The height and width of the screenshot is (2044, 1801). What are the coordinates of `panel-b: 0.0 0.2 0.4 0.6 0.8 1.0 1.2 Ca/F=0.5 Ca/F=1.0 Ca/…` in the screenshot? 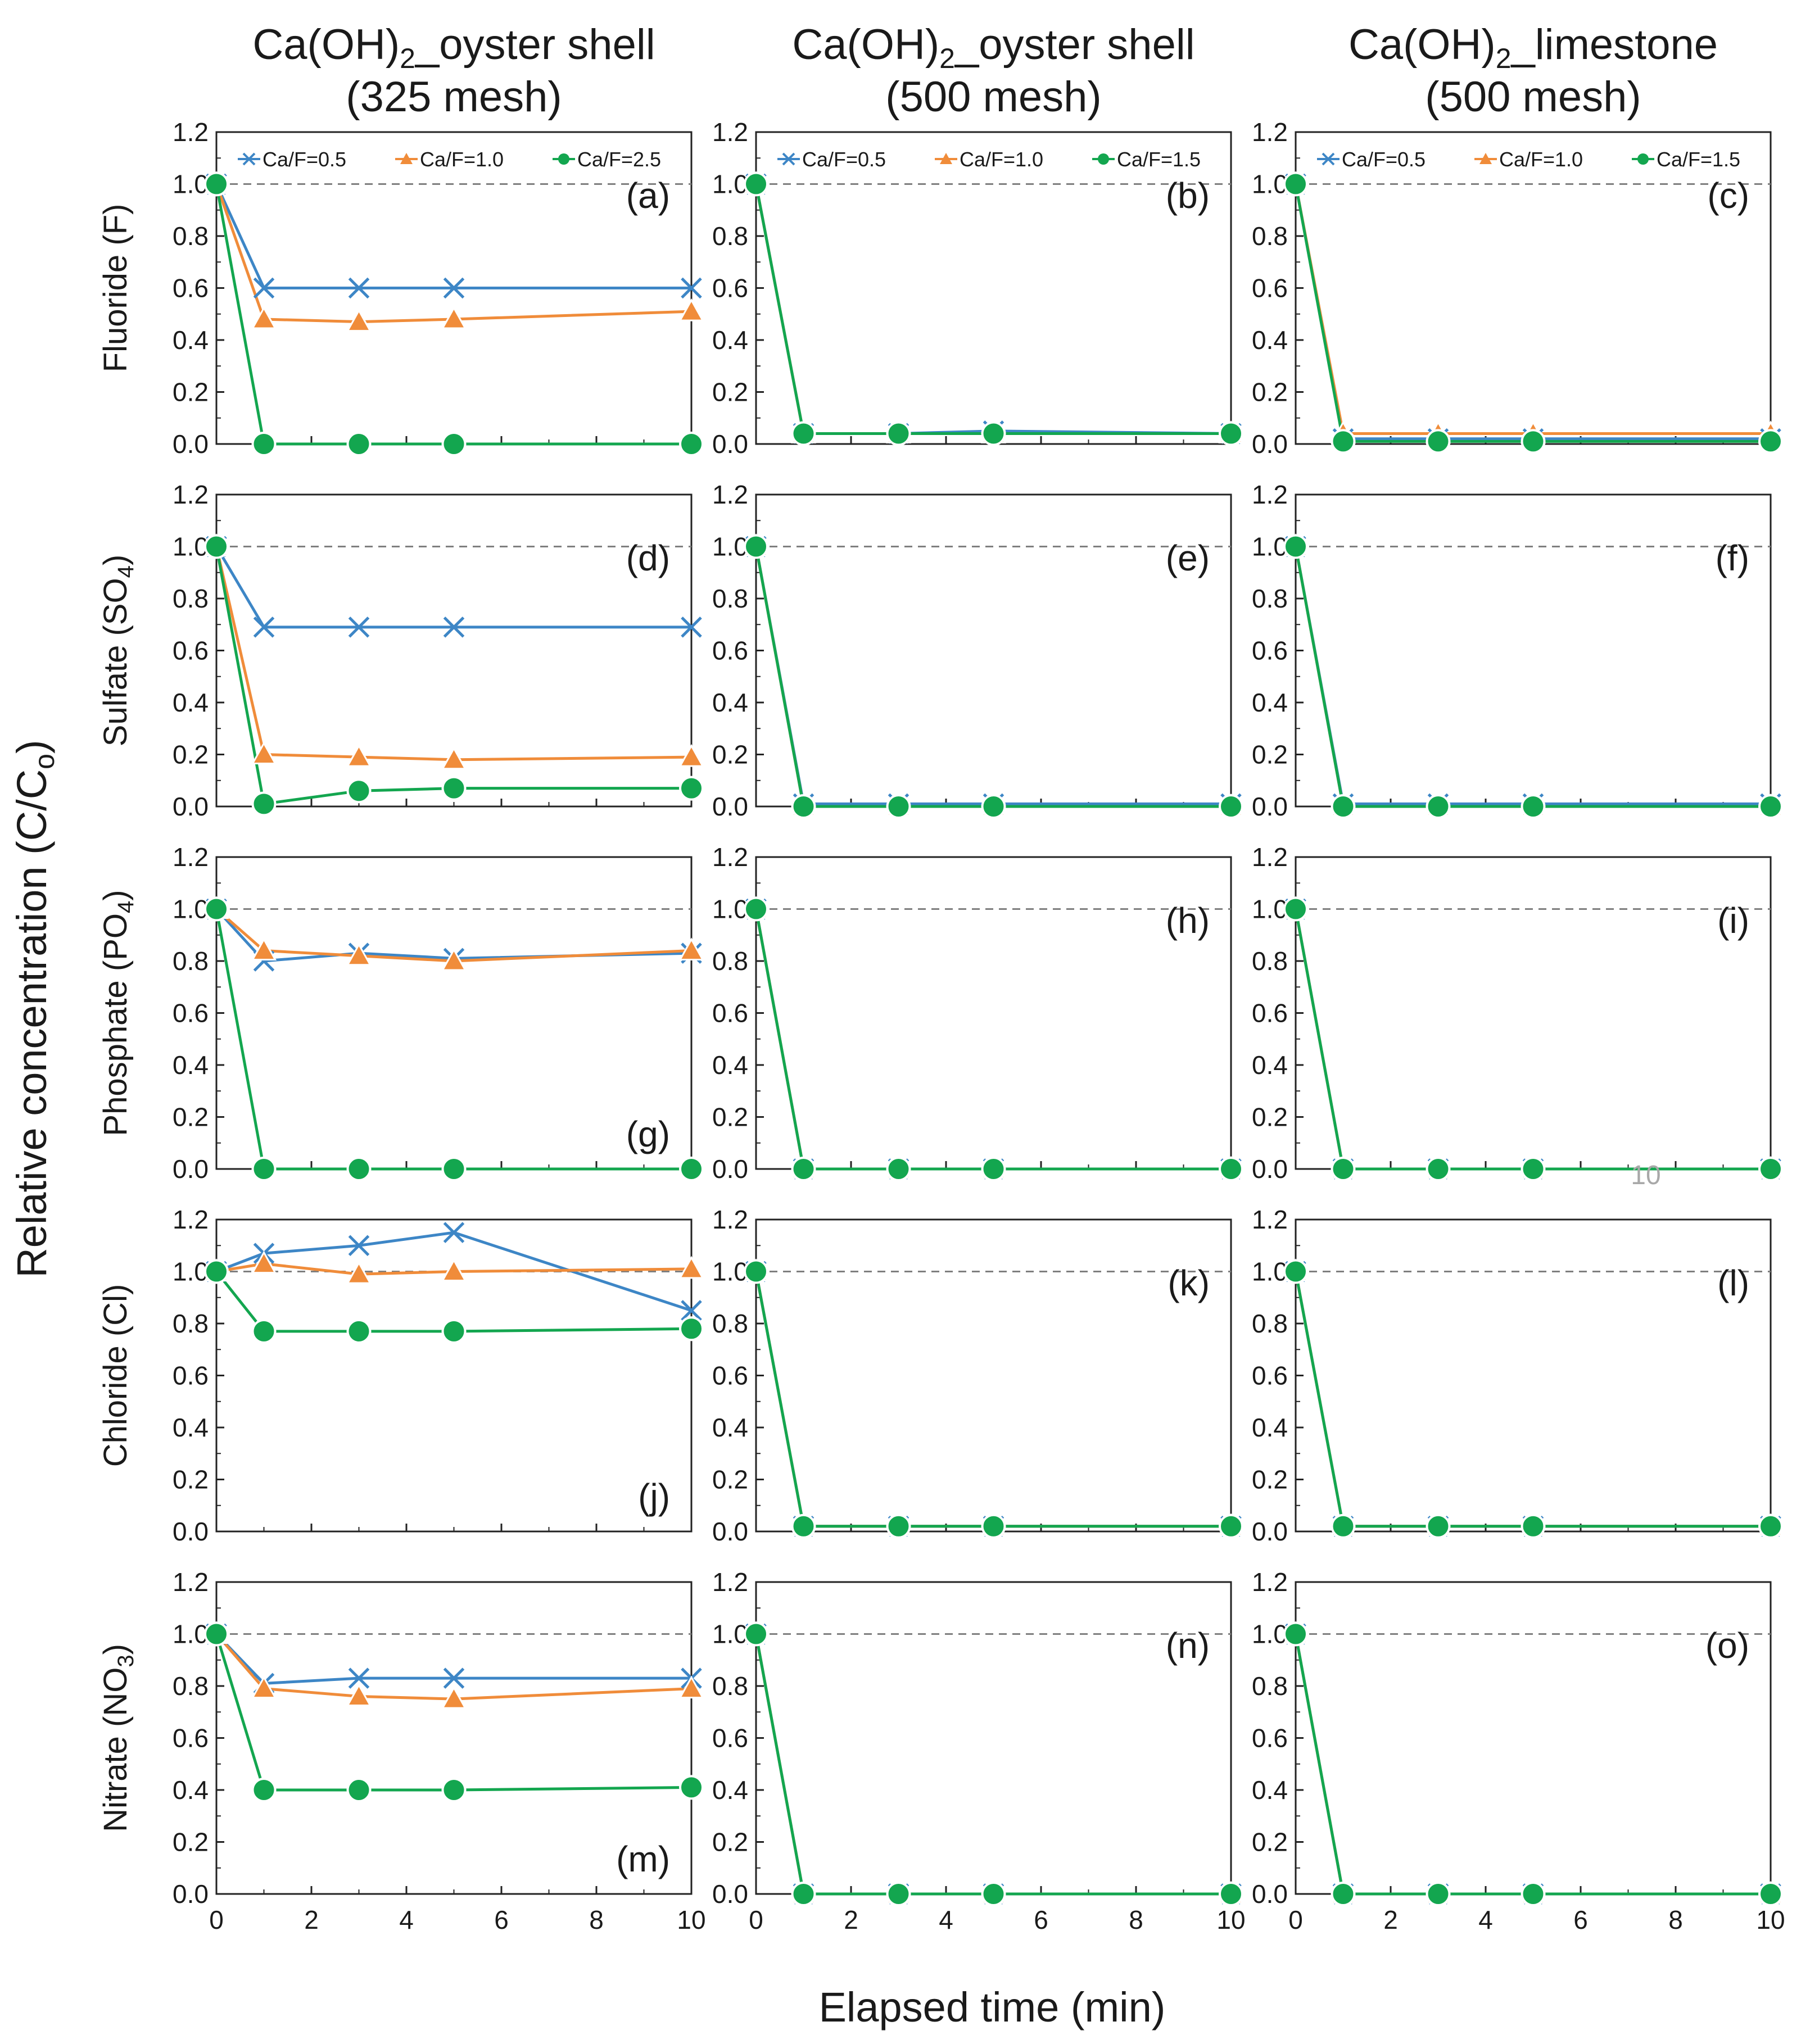 It's located at (978, 288).